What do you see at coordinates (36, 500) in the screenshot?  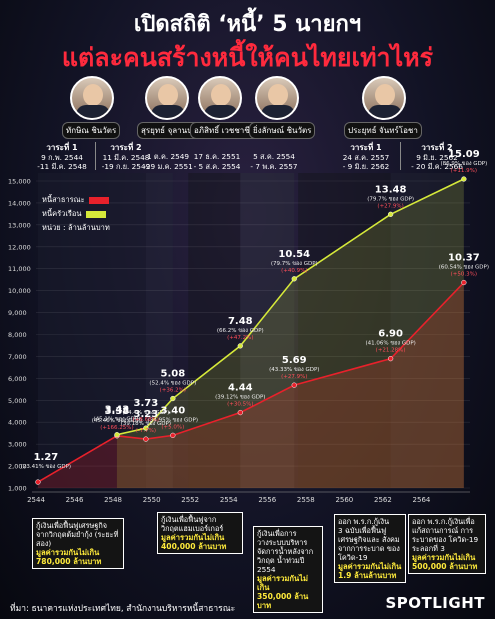 I see `x-tick-label: 2544` at bounding box center [36, 500].